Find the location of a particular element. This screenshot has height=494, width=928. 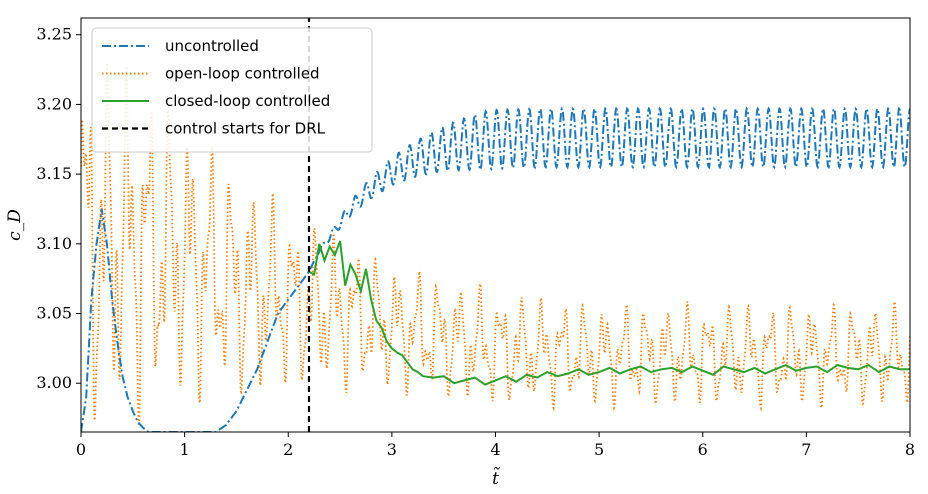

legend-box is located at coordinates (232, 90).